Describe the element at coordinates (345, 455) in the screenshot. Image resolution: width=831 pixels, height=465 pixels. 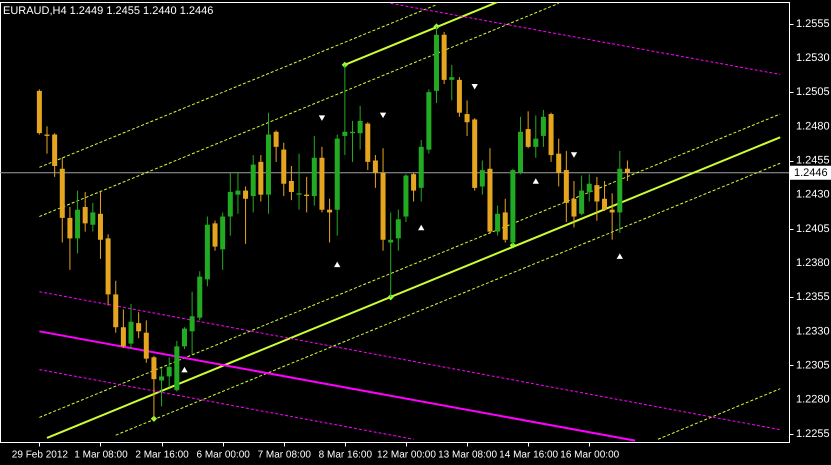
I see `x-tick-label: 8 Mar 16:00` at that location.